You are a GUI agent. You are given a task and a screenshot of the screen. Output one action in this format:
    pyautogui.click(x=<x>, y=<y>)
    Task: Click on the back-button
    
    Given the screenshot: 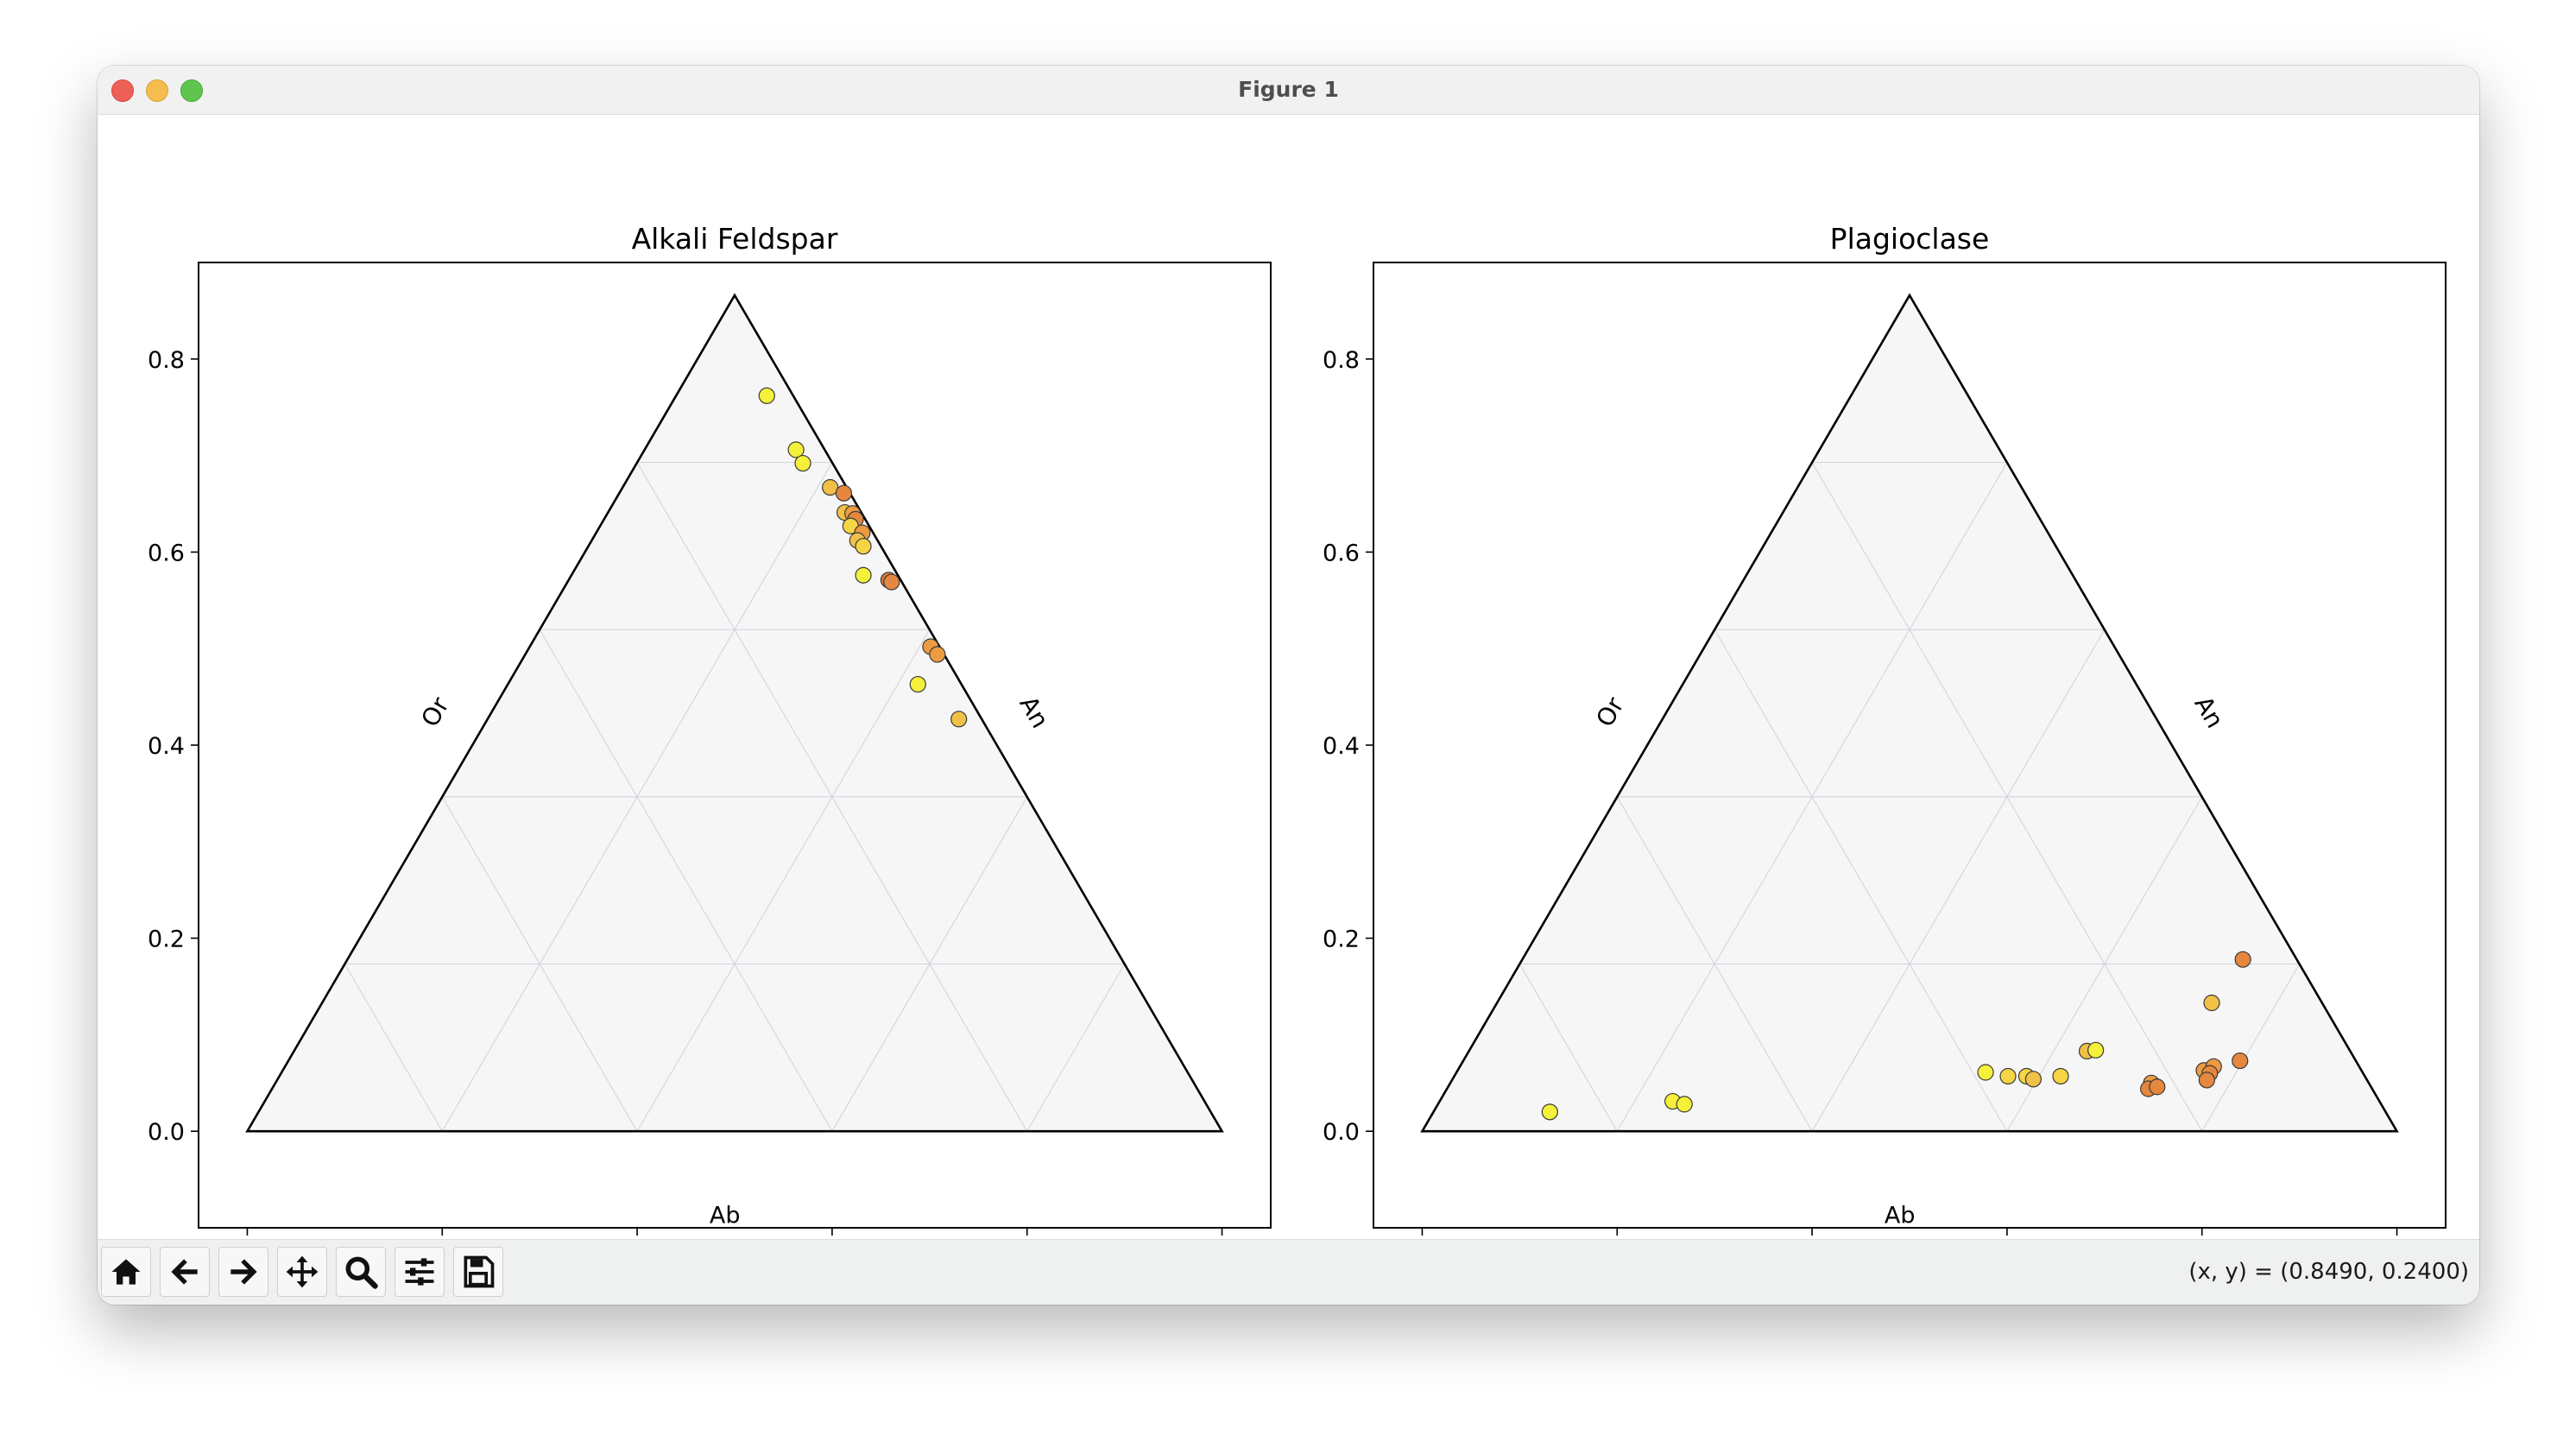 What is the action you would take?
    pyautogui.click(x=185, y=1272)
    